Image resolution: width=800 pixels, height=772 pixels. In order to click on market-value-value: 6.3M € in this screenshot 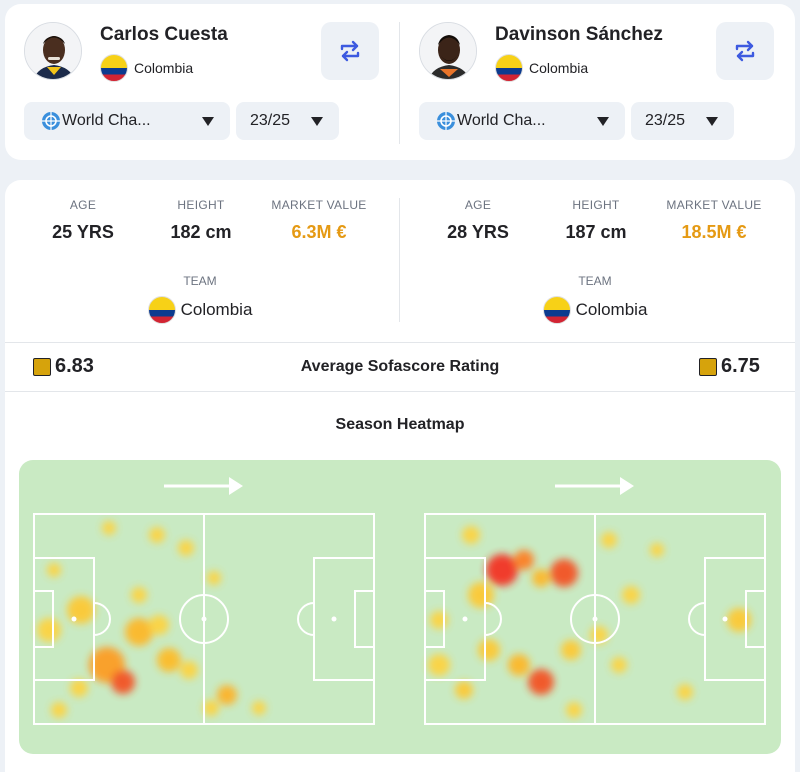, I will do `click(319, 232)`.